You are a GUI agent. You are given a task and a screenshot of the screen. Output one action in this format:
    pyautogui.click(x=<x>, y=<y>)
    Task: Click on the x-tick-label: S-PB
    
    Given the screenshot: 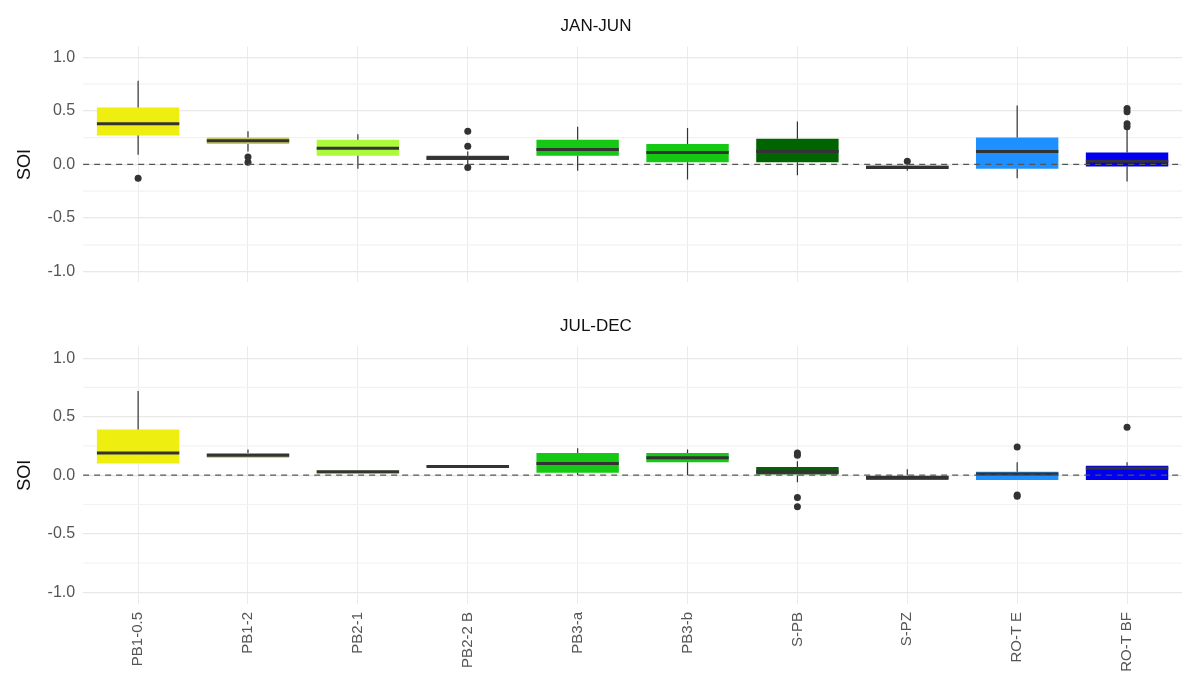 What is the action you would take?
    pyautogui.click(x=796, y=630)
    